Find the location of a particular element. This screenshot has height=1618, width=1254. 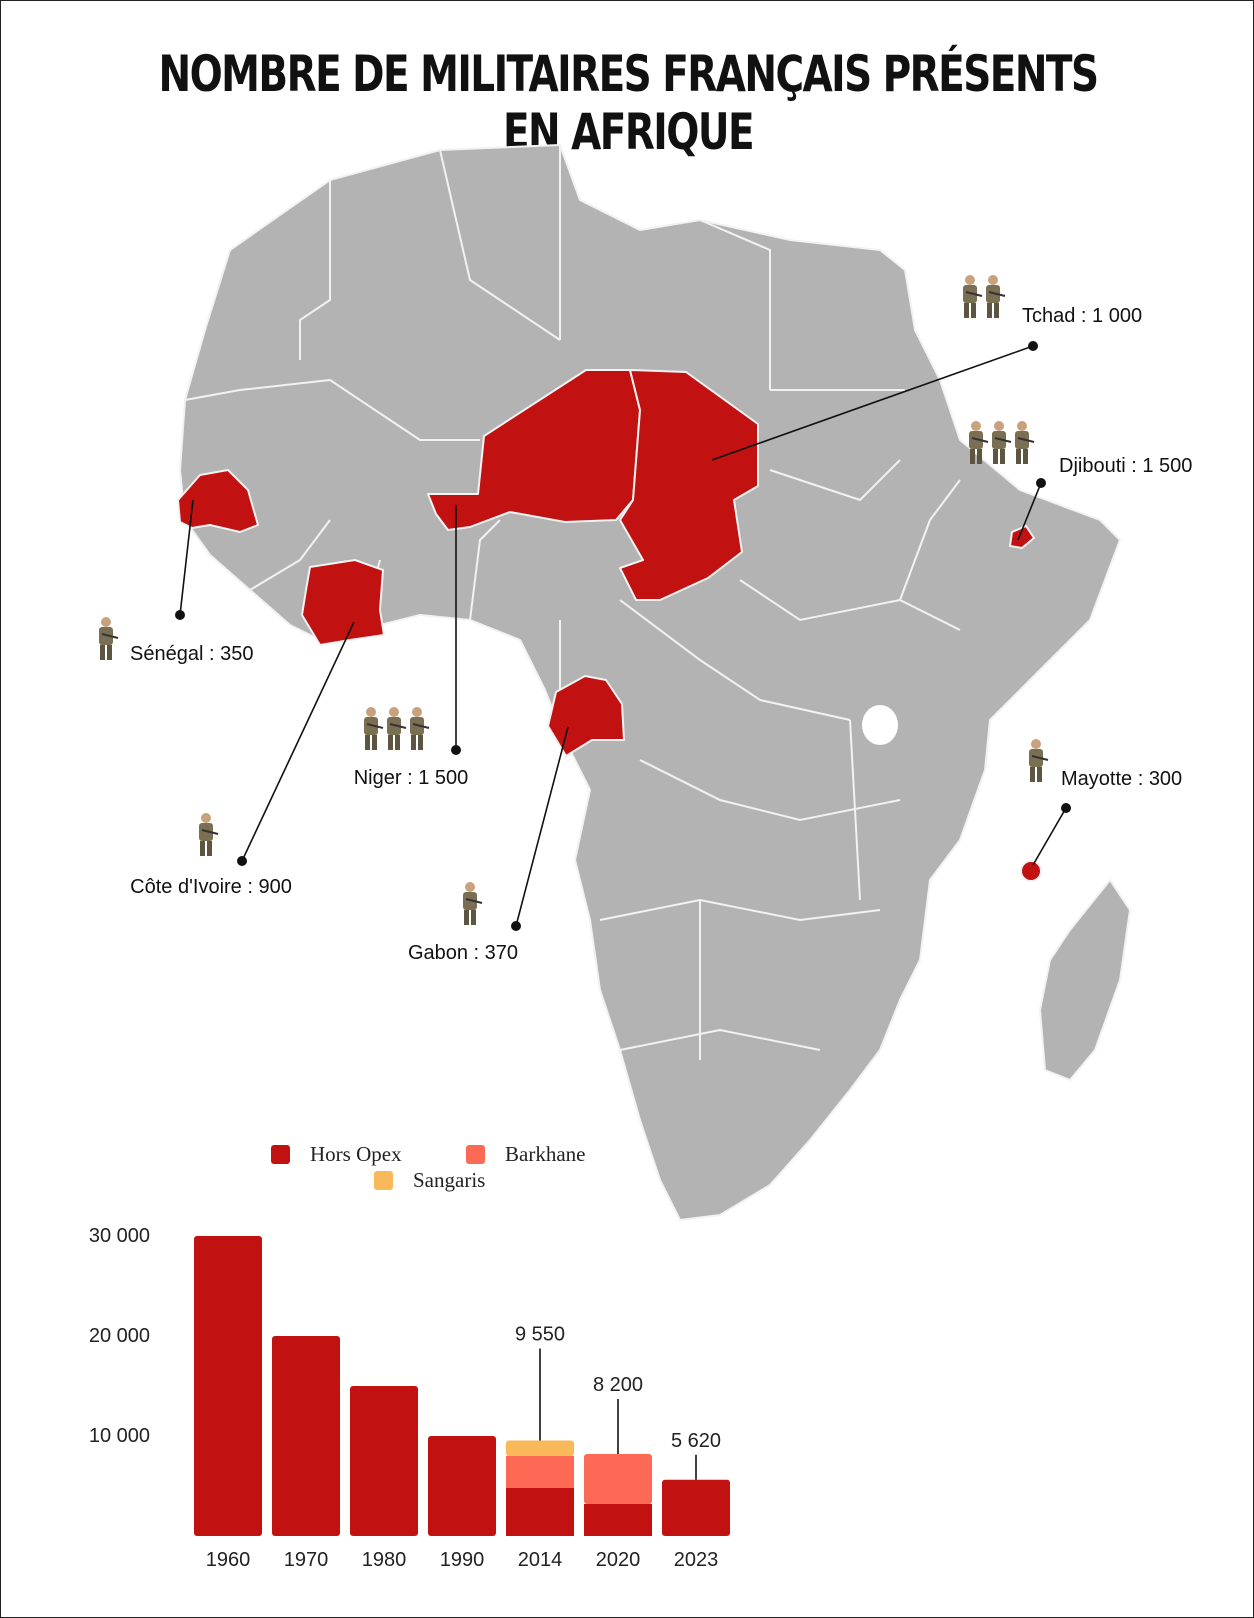

bar-1980-hors-opex is located at coordinates (384, 1461).